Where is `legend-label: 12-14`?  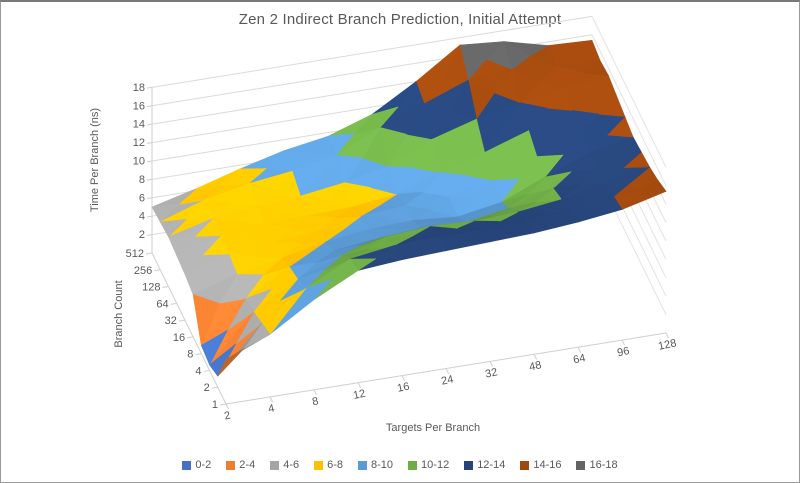
legend-label: 12-14 is located at coordinates (491, 465).